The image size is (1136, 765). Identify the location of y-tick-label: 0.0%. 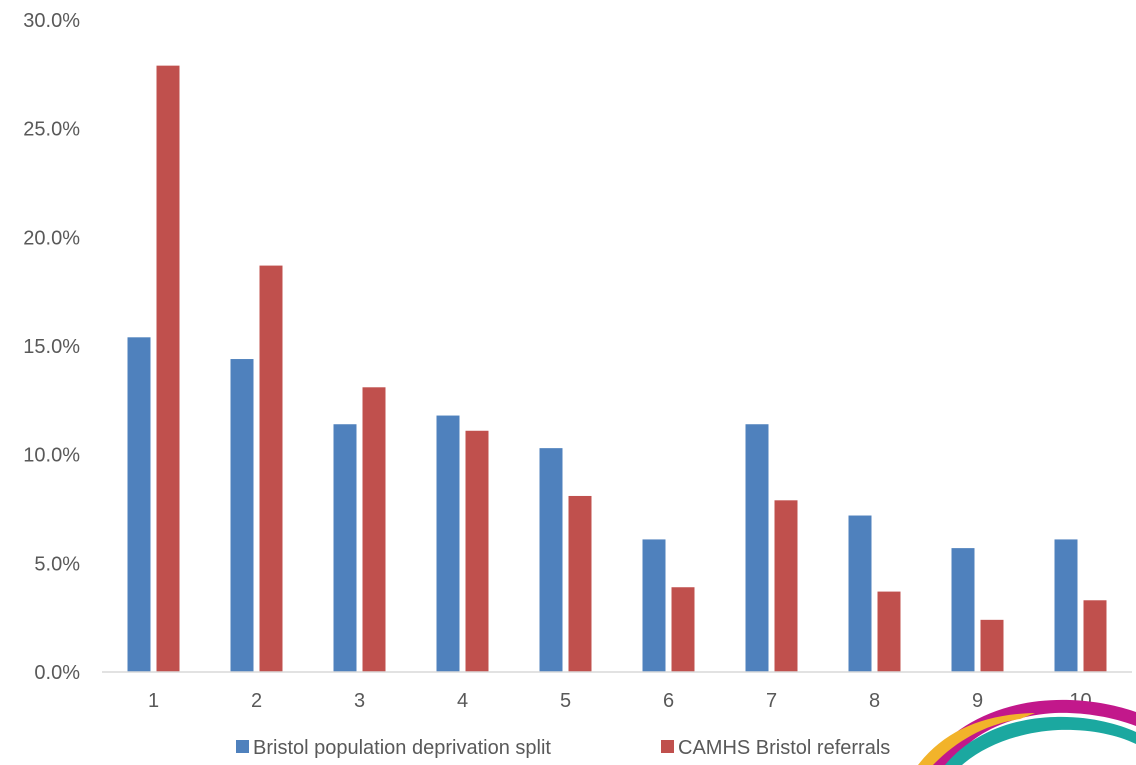
(57, 673).